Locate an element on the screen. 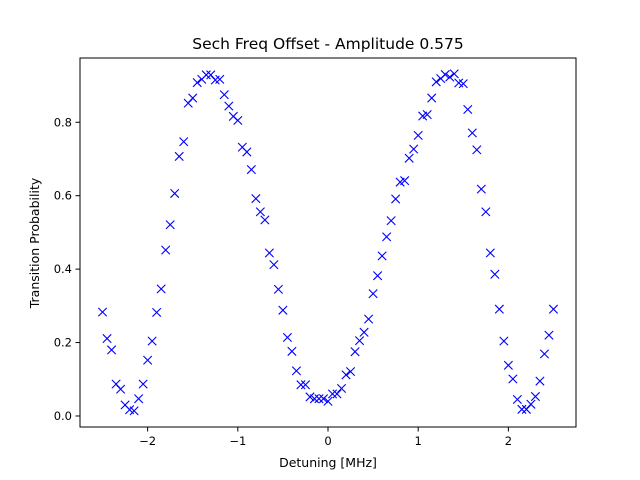 The width and height of the screenshot is (640, 480). chart-title: Sech Freq Offset - Amplitude 0.575 is located at coordinates (328, 44).